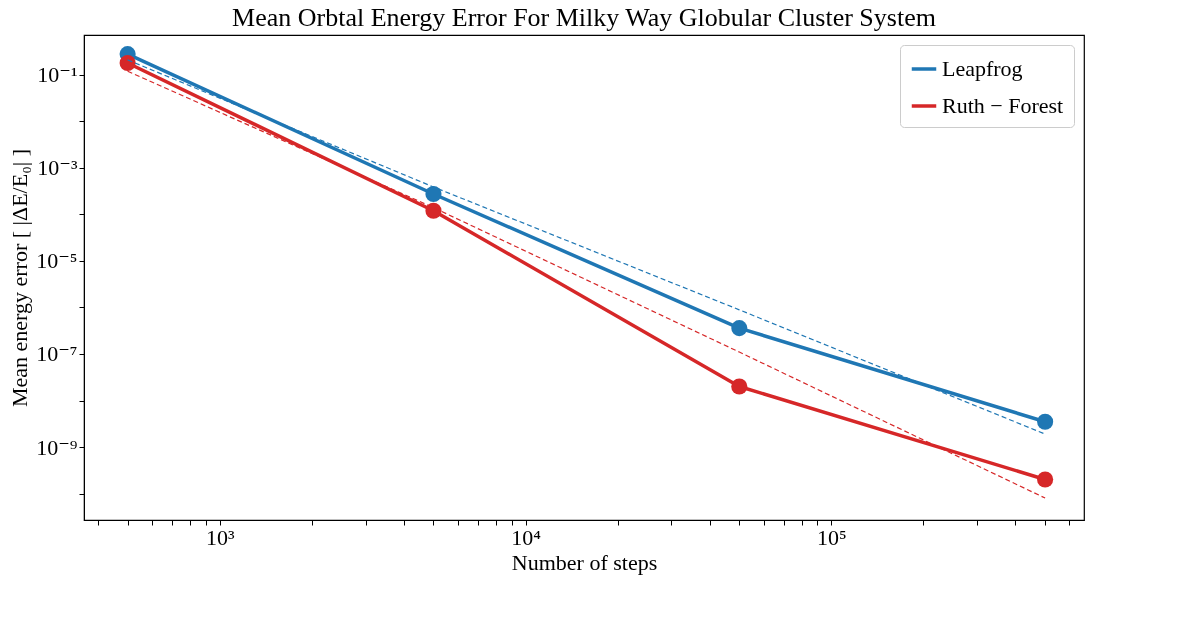 This screenshot has width=1187, height=625. I want to click on y-tick-label: 10⁻¹, so click(57, 75).